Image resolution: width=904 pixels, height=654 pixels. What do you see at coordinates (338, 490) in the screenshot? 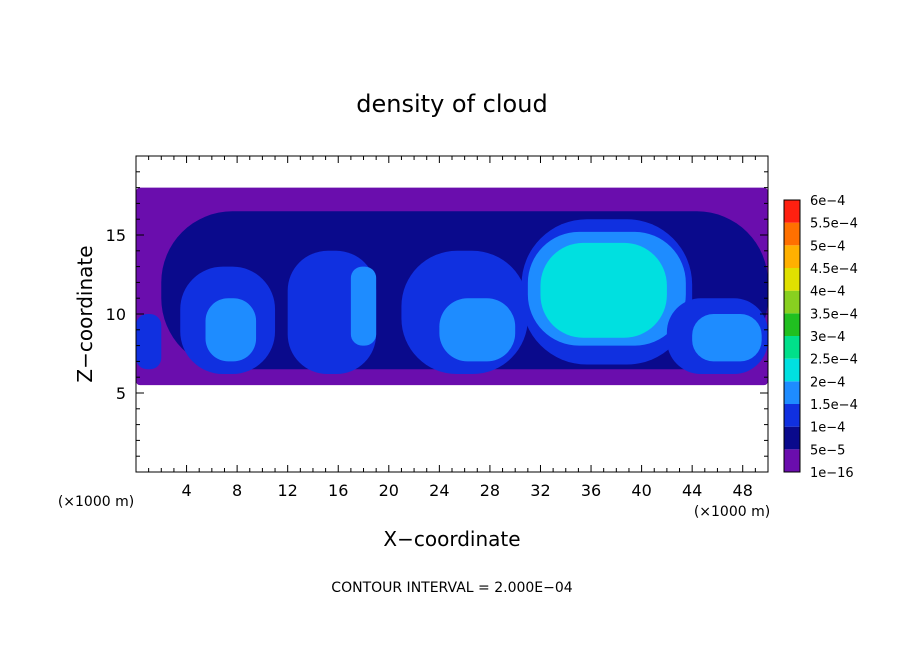
I see `x-tick-label: 16` at bounding box center [338, 490].